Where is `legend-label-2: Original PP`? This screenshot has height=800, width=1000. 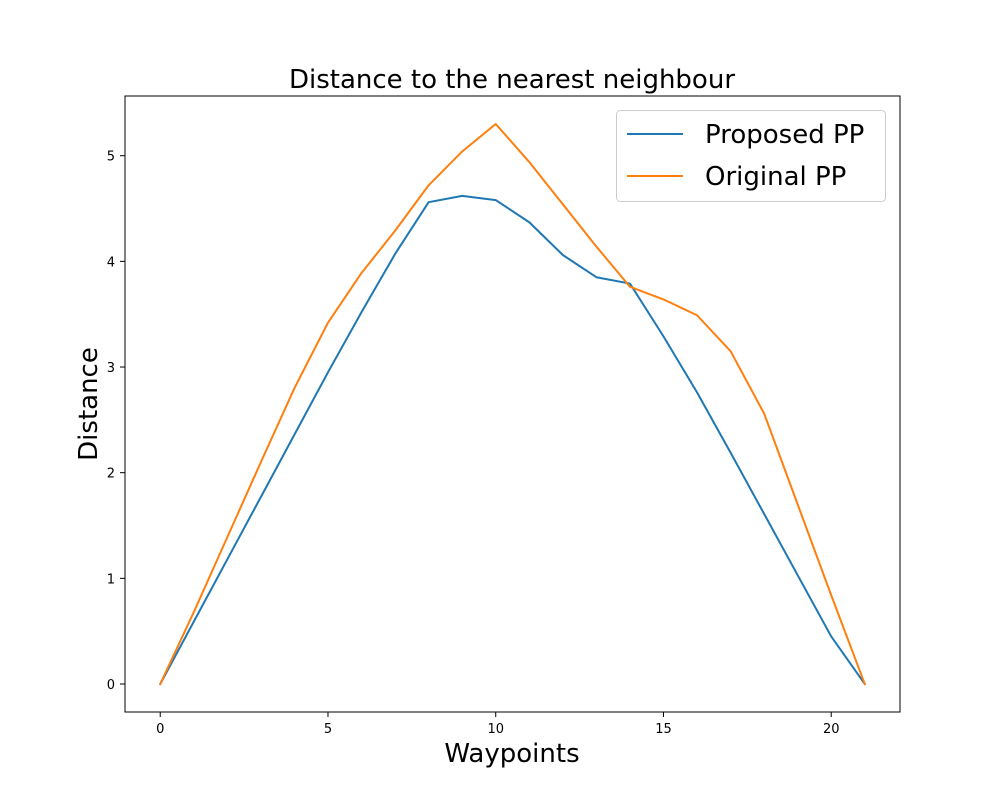
legend-label-2: Original PP is located at coordinates (775, 177).